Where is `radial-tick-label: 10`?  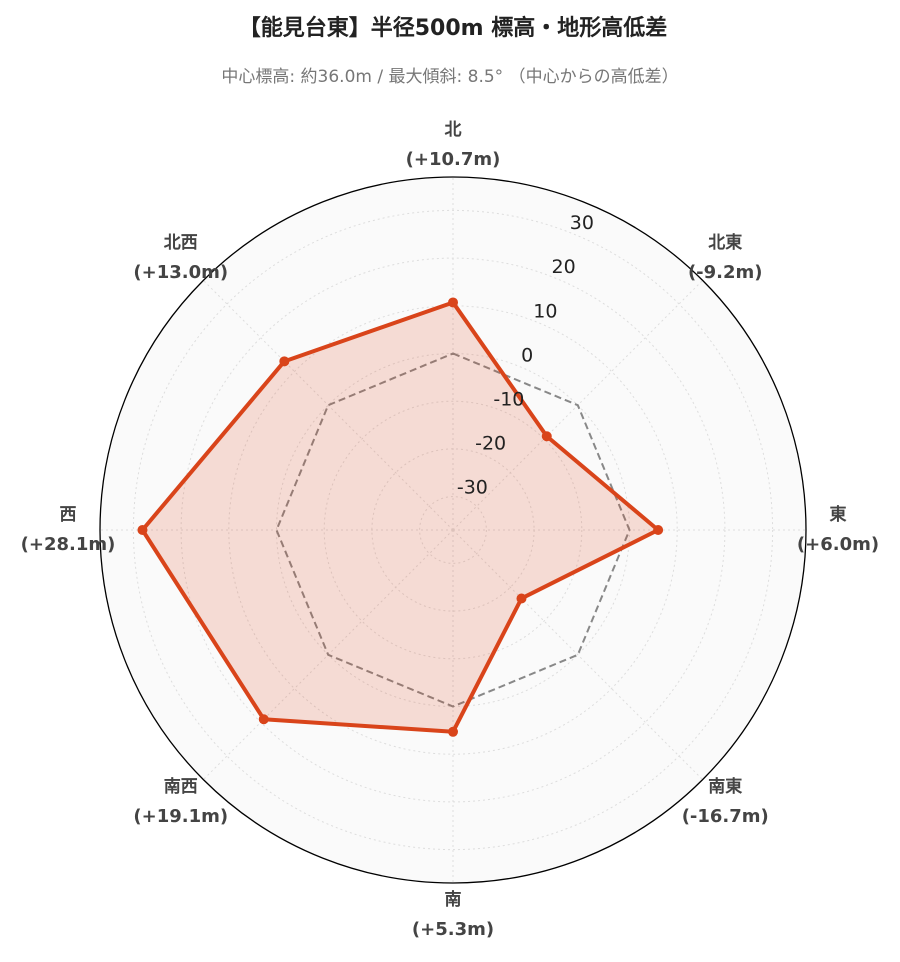
radial-tick-label: 10 is located at coordinates (545, 311).